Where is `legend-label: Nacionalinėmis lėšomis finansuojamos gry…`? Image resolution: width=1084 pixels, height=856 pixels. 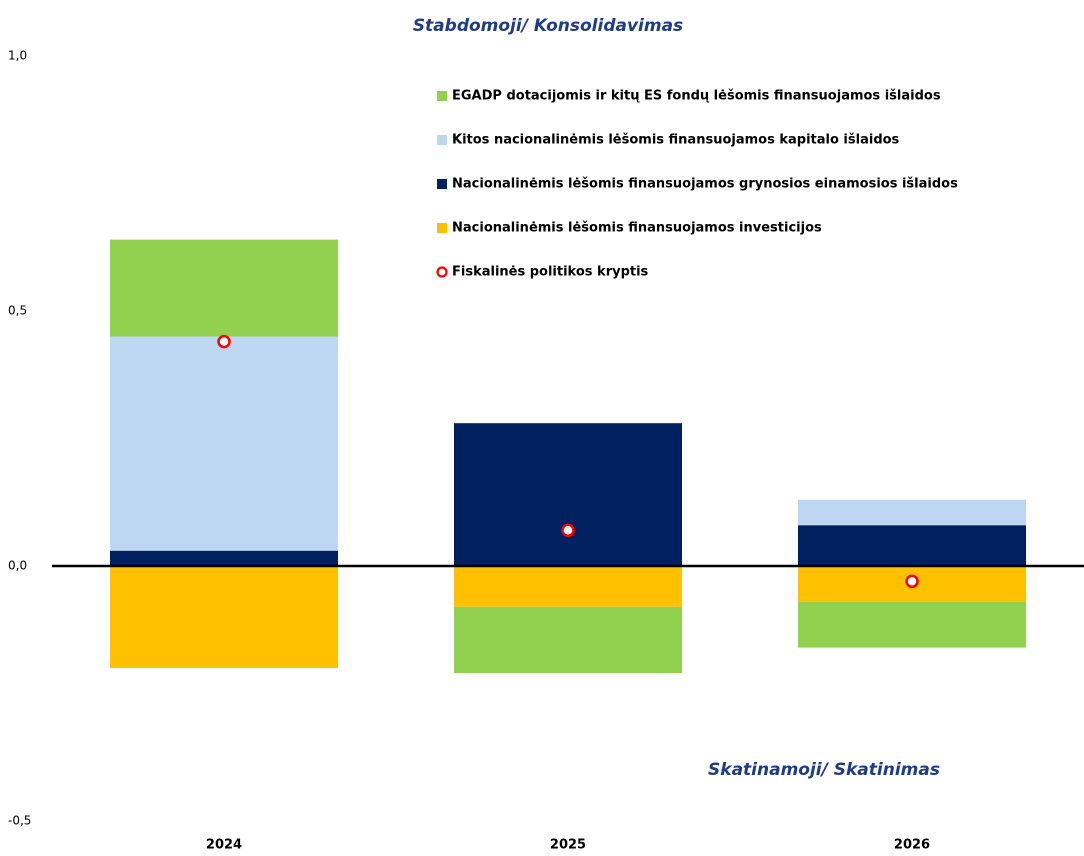
legend-label: Nacionalinėmis lėšomis finansuojamos gry… is located at coordinates (705, 184).